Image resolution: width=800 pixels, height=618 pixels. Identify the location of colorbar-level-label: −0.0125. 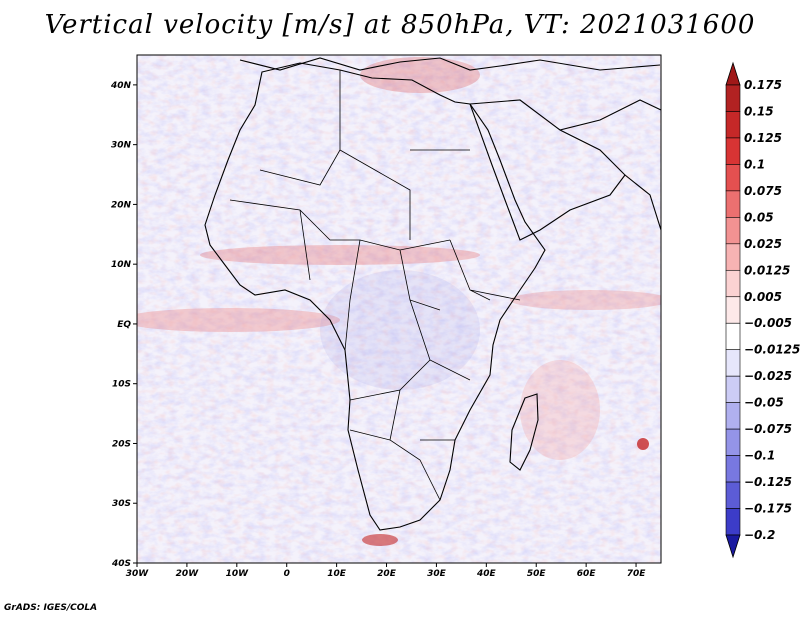
(772, 350).